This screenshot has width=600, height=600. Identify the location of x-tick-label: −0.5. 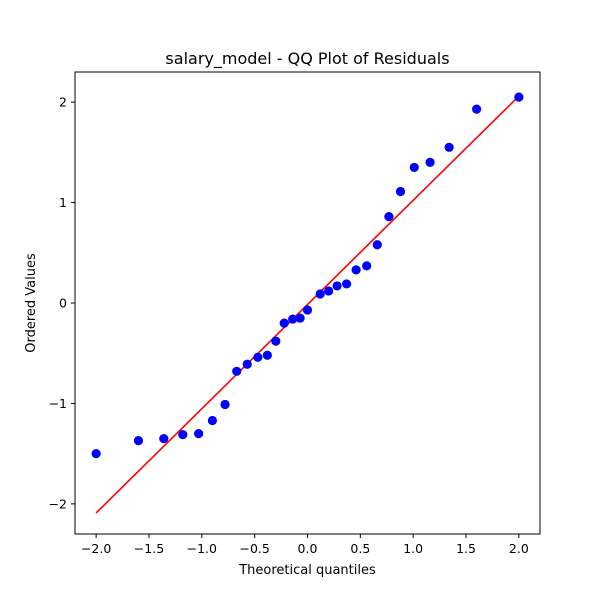
(254, 548).